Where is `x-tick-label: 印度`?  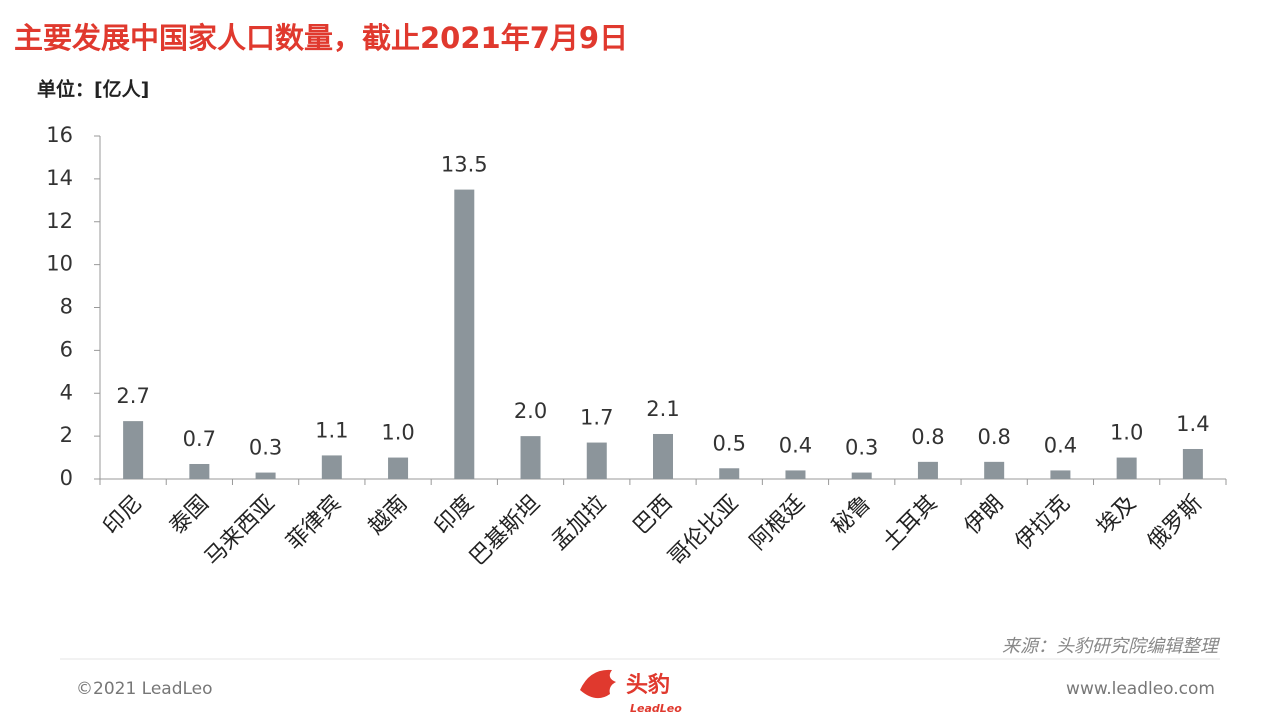 x-tick-label: 印度 is located at coordinates (454, 515).